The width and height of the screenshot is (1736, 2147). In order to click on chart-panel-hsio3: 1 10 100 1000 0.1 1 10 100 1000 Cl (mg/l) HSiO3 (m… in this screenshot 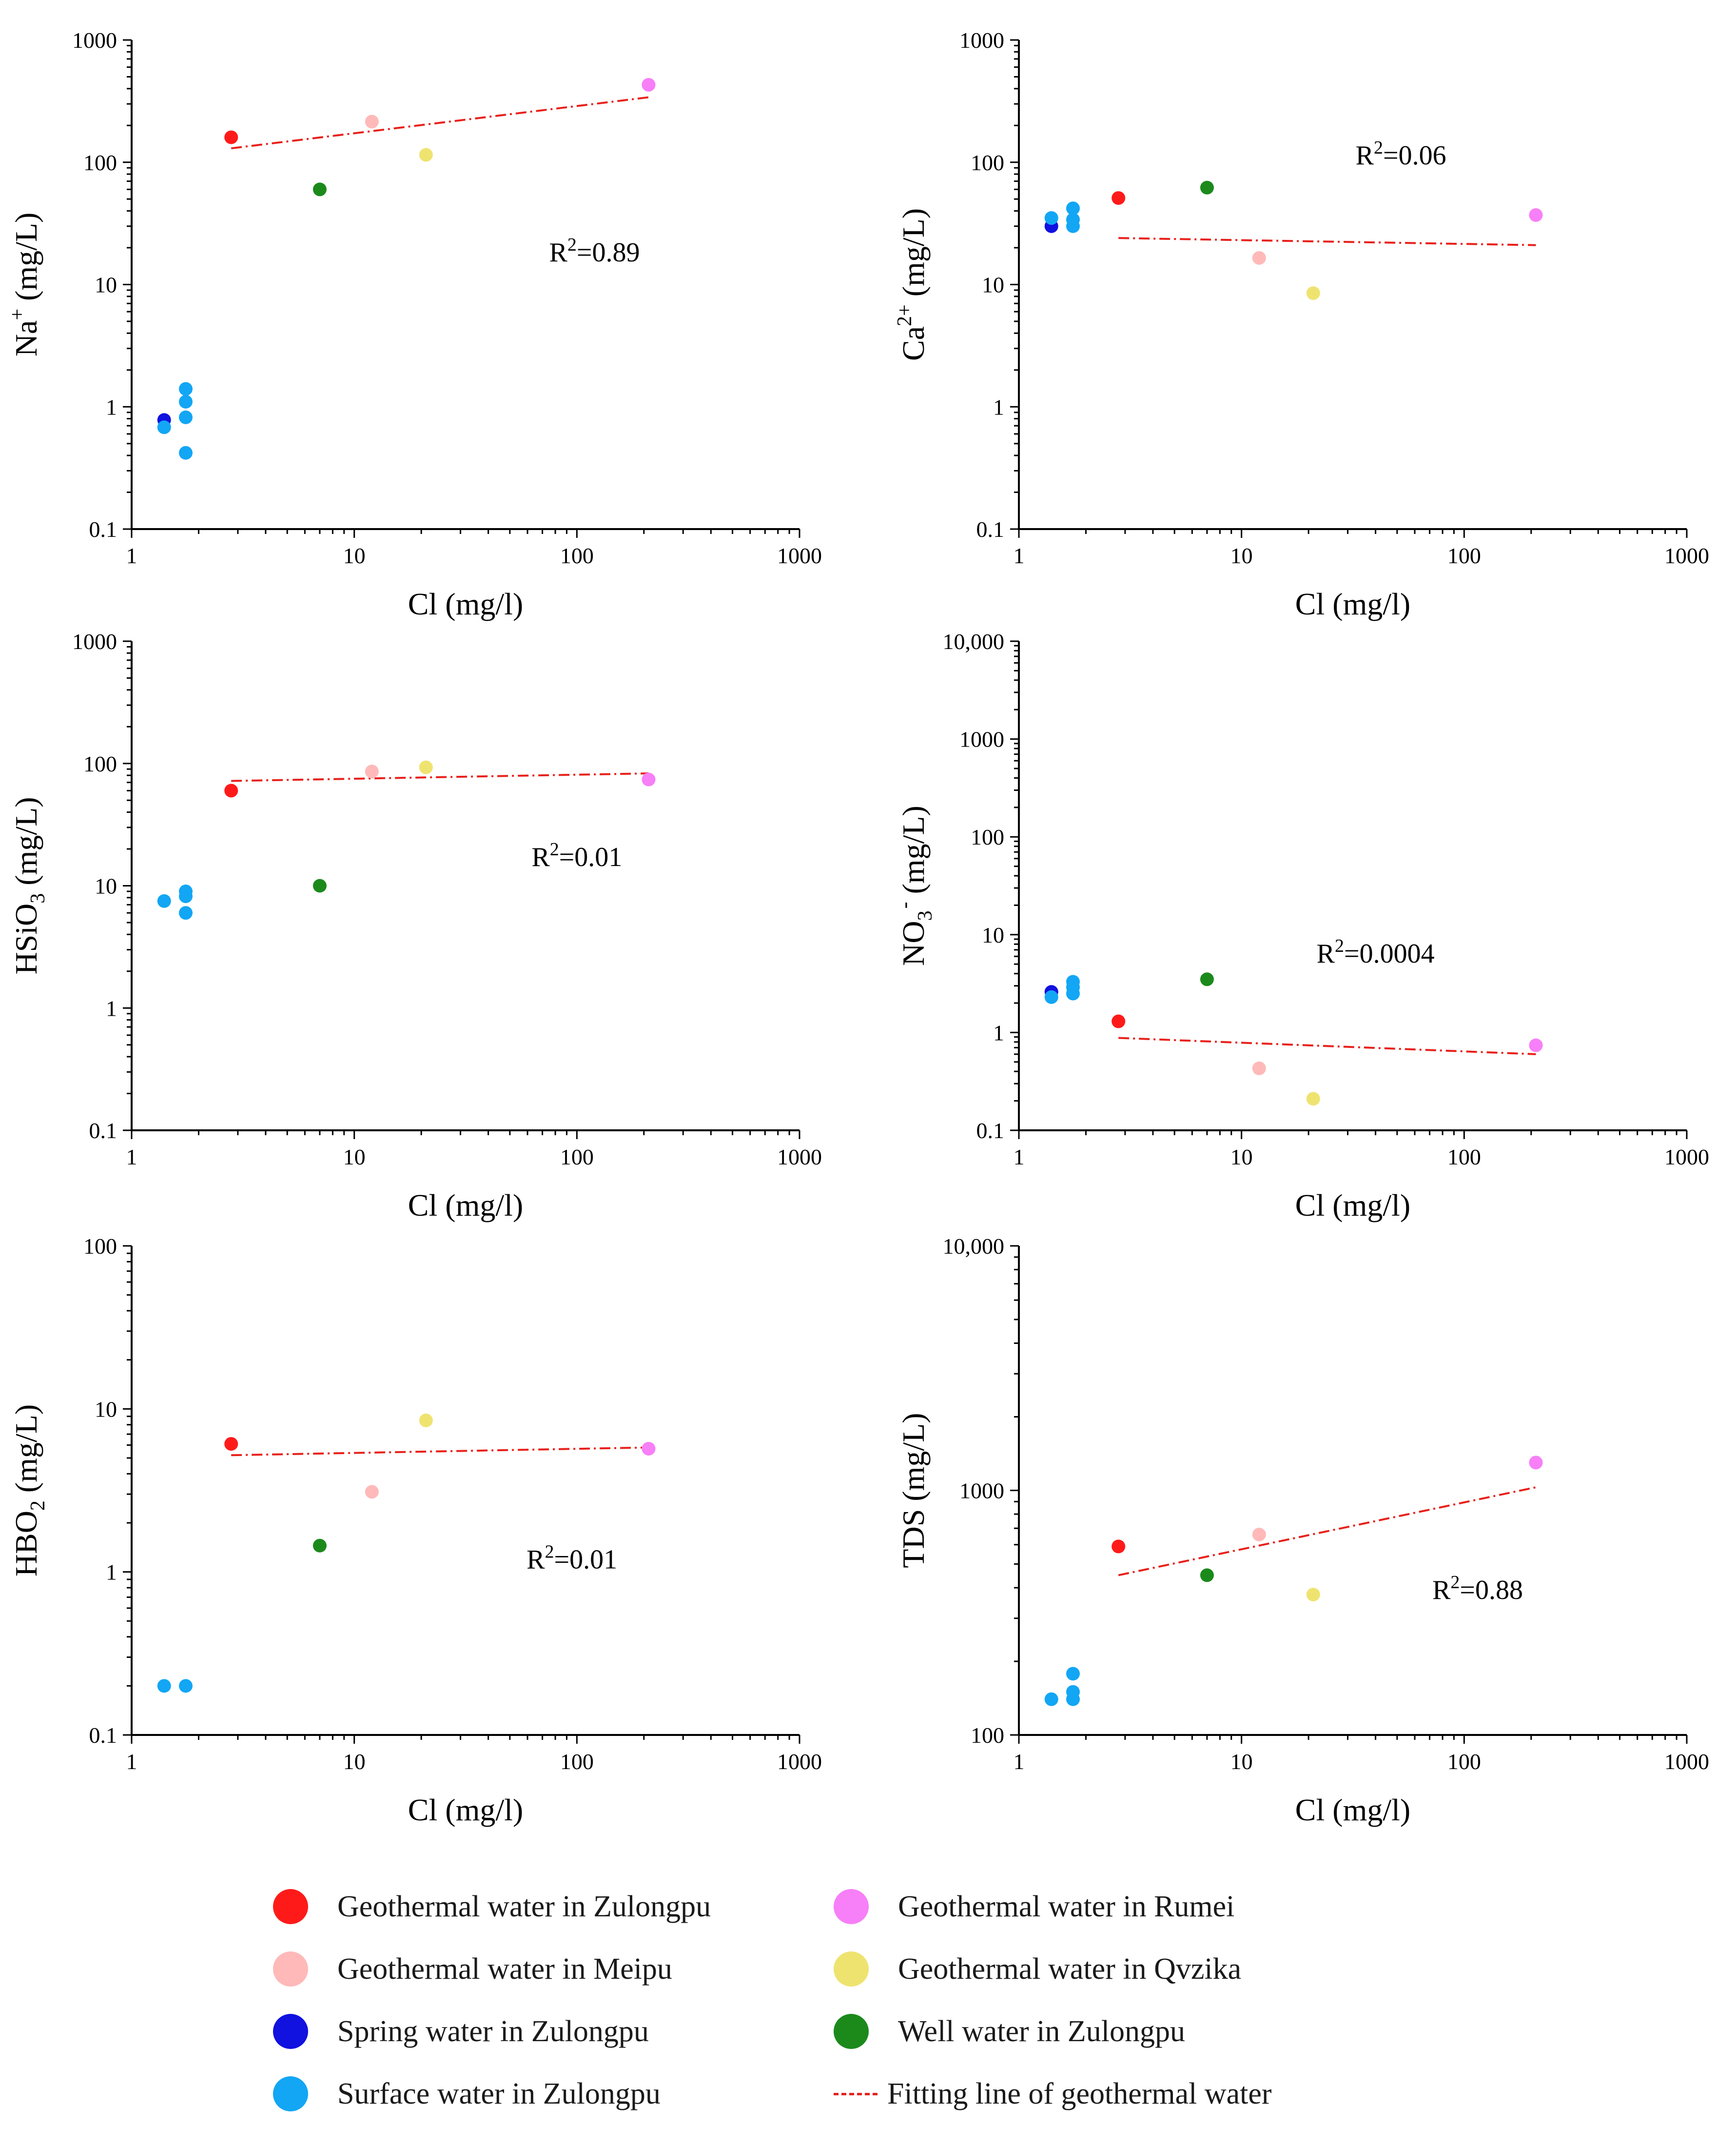, I will do `click(415, 925)`.